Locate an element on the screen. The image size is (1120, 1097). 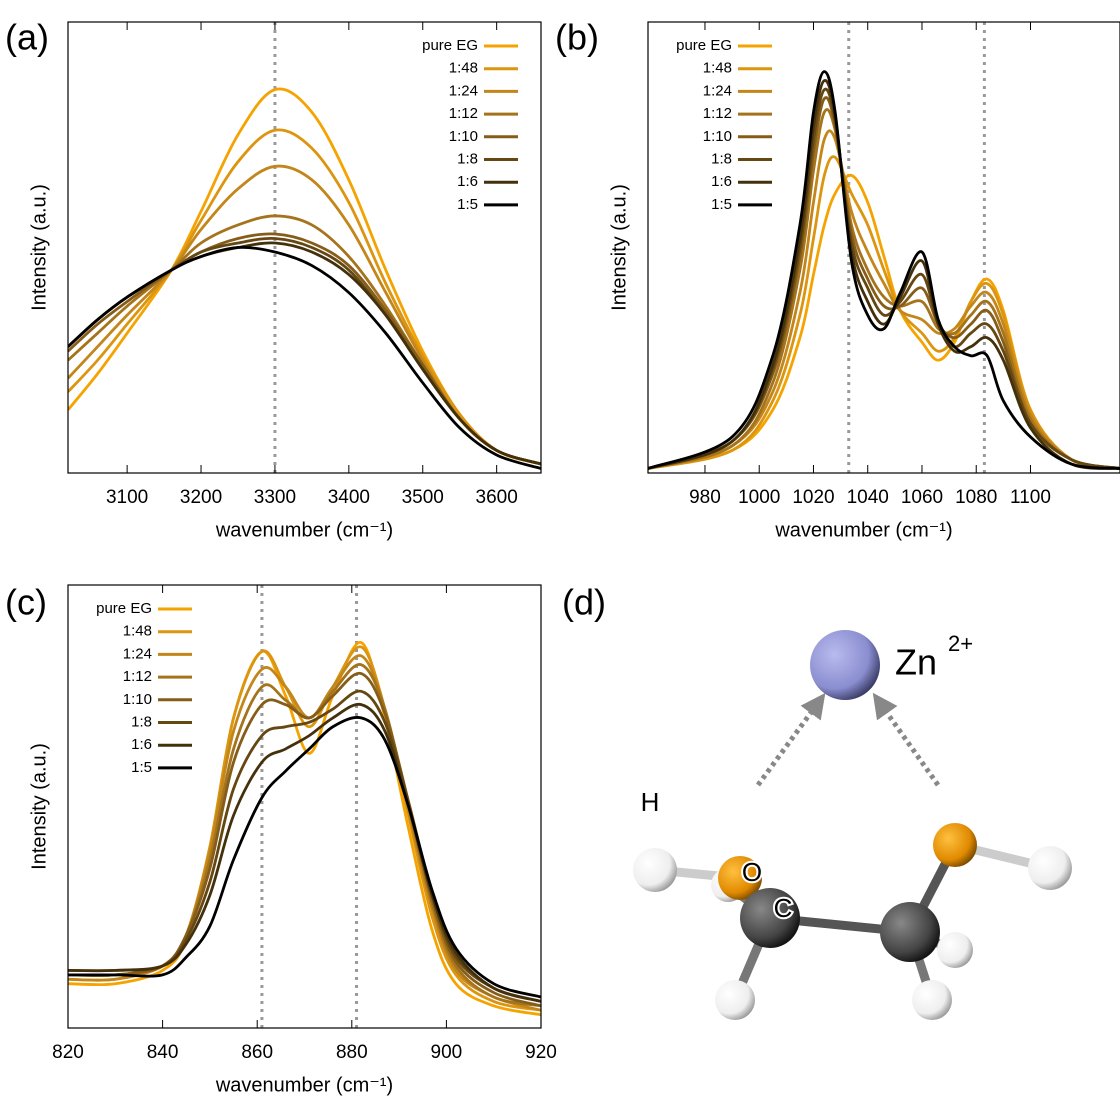
x-tick-label: 1100 is located at coordinates (1030, 497).